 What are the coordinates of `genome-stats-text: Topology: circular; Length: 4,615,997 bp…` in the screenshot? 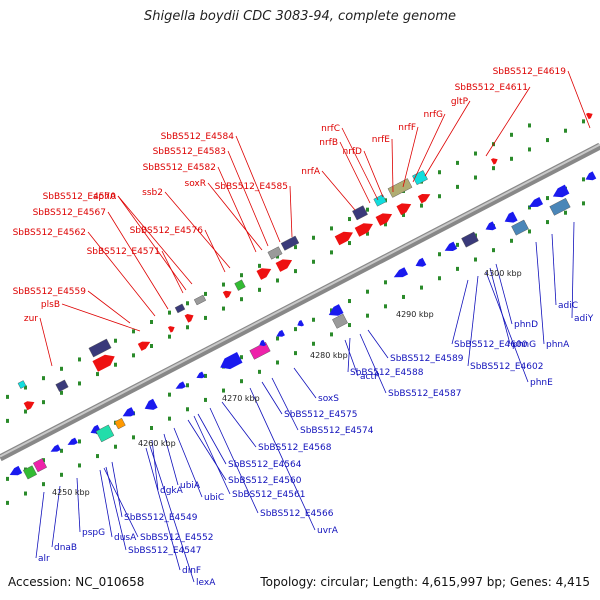 It's located at (425, 582).